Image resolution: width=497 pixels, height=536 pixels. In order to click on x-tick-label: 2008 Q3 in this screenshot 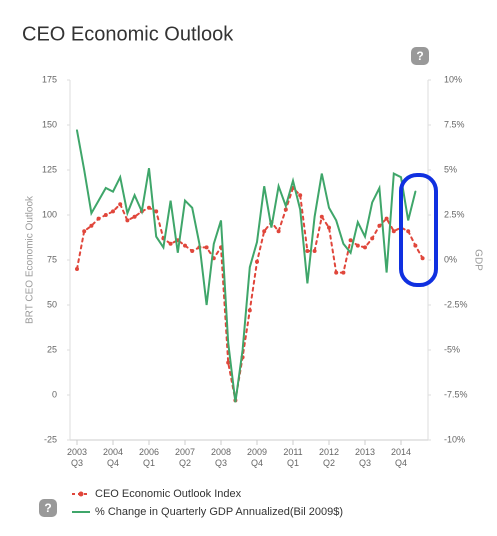, I will do `click(221, 457)`.